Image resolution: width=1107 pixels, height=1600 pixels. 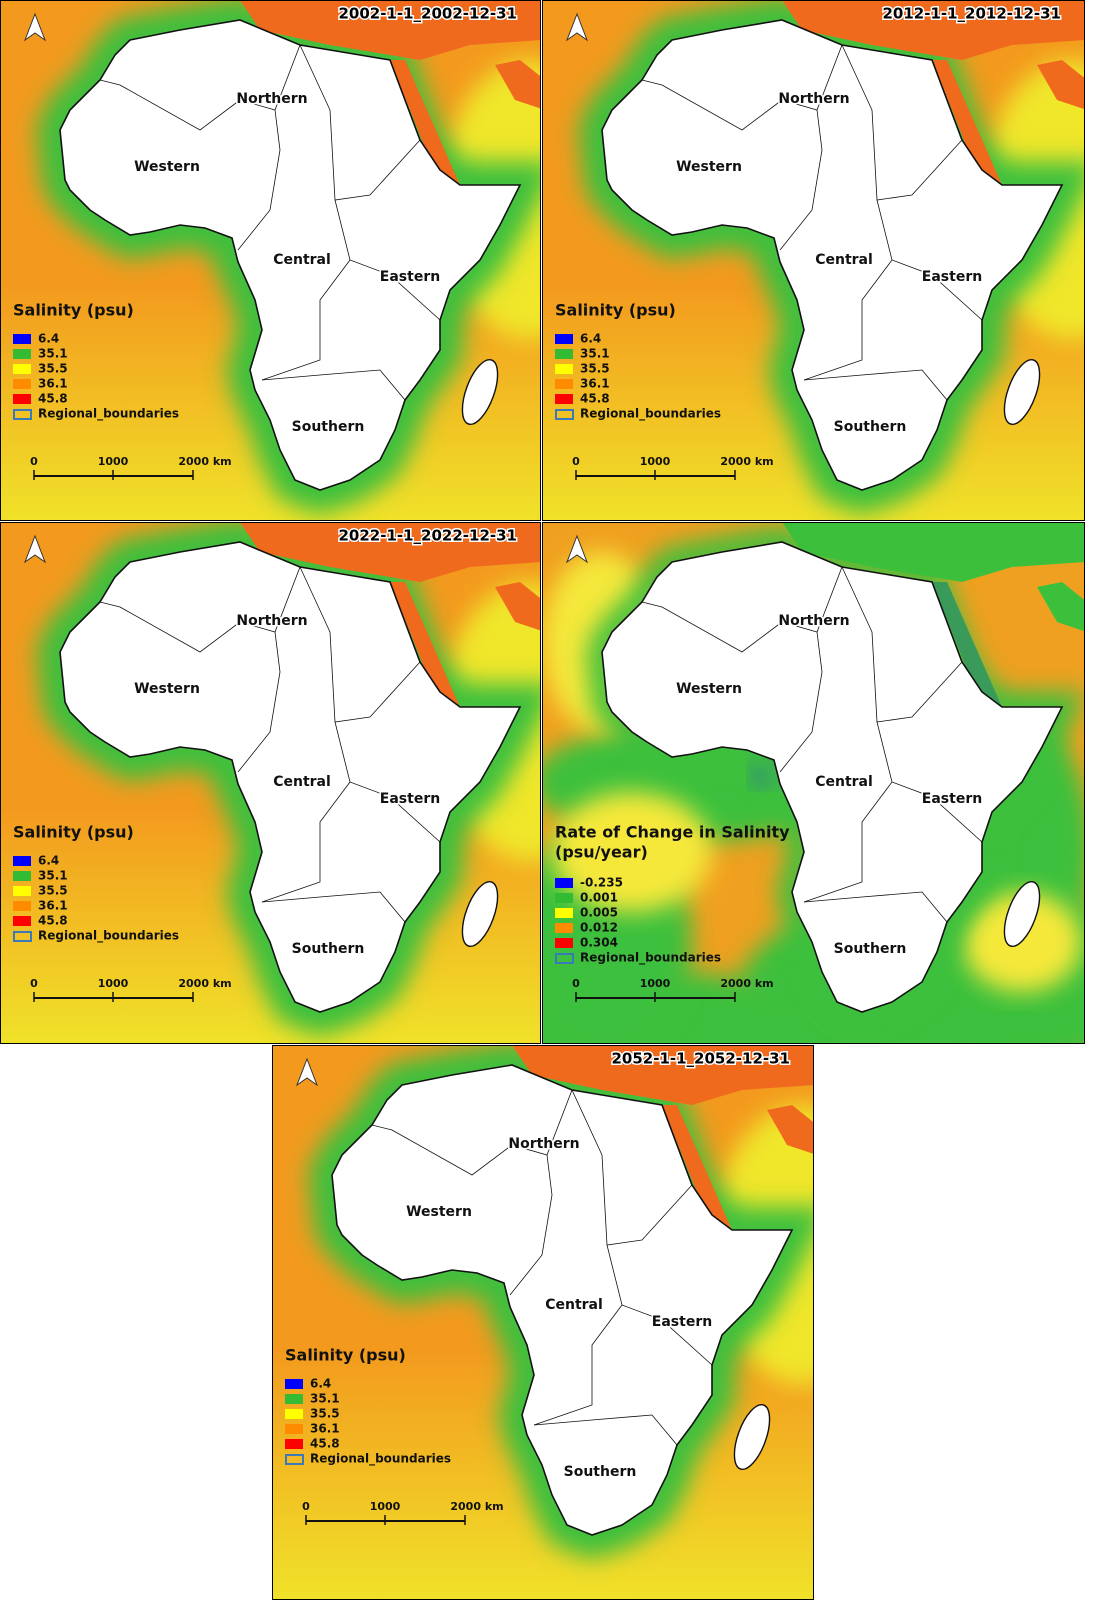 What do you see at coordinates (320, 1384) in the screenshot?
I see `legend-label: 6.4` at bounding box center [320, 1384].